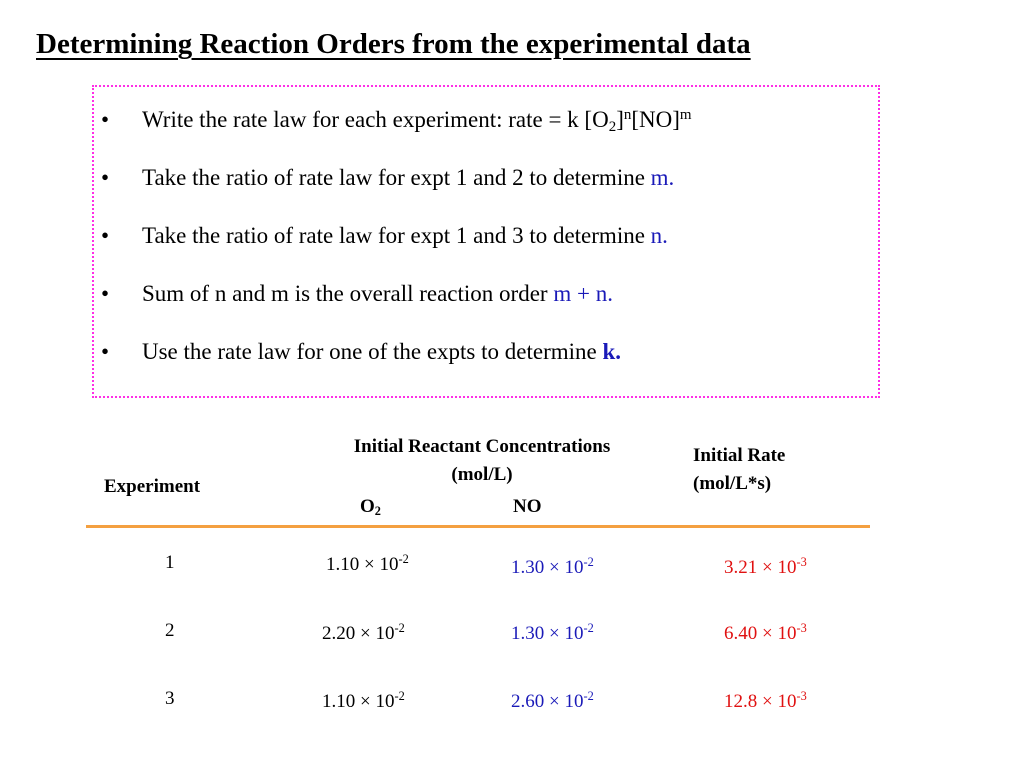  I want to click on cell-rate: 12.8 × 10⁻³, so click(765, 700).